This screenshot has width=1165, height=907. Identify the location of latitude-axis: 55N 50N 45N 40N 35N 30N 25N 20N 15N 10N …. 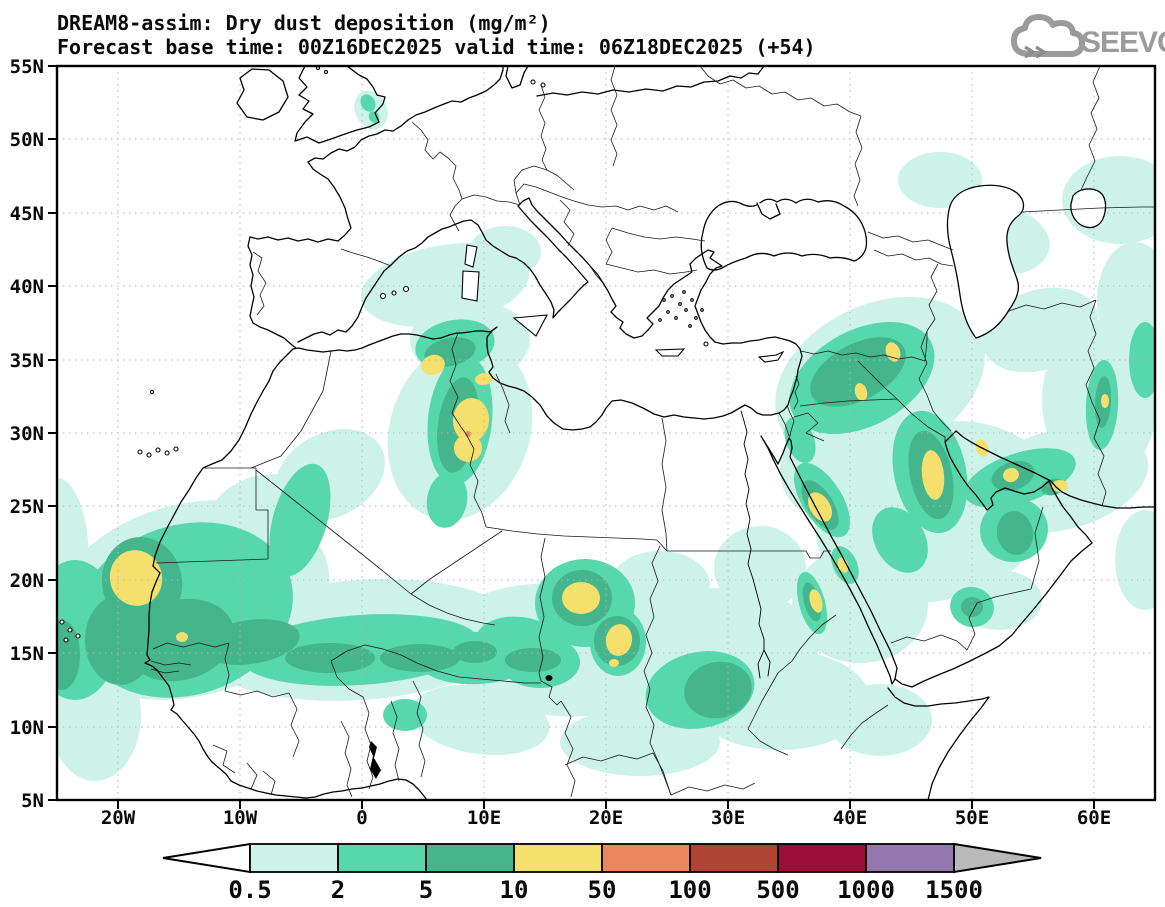
(27, 434).